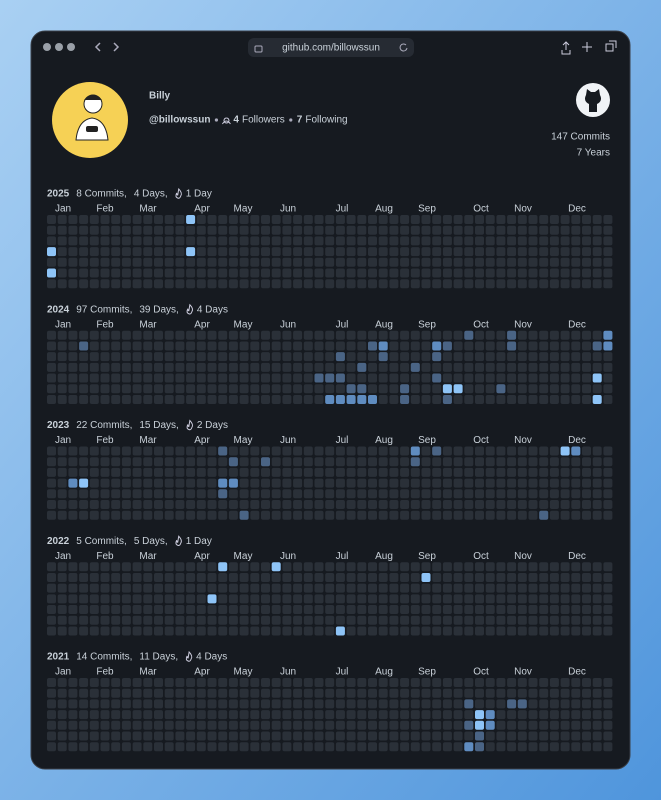 The height and width of the screenshot is (800, 661). I want to click on month-label: Sep, so click(427, 324).